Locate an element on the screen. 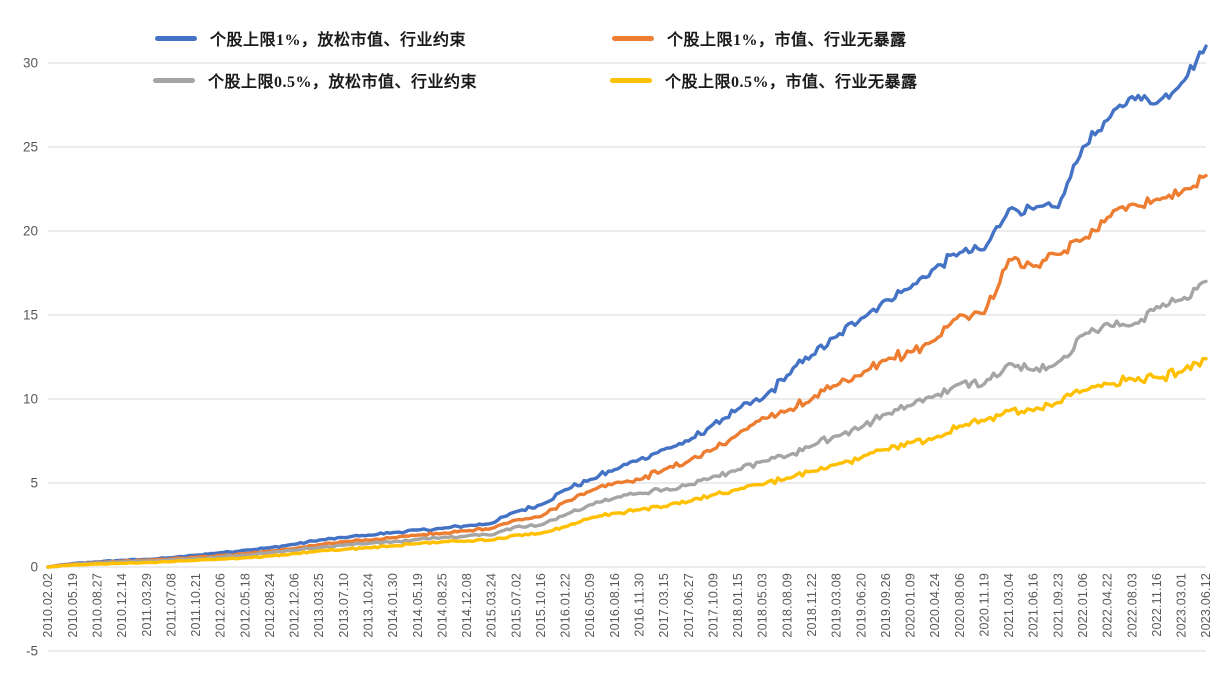  x-tick-label: 2023.06.12 is located at coordinates (1205, 605).